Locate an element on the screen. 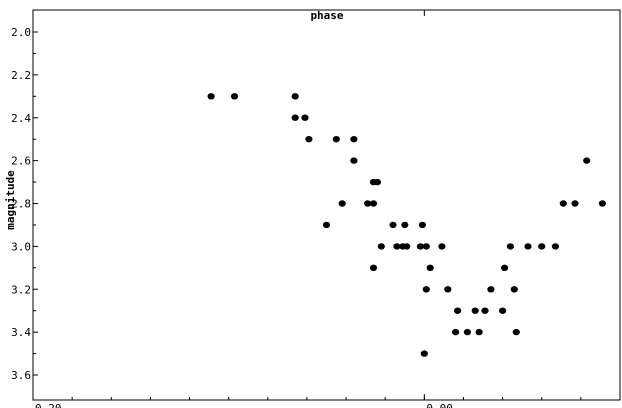 The image size is (622, 408). y-tick-label: 2.4 is located at coordinates (21, 118).